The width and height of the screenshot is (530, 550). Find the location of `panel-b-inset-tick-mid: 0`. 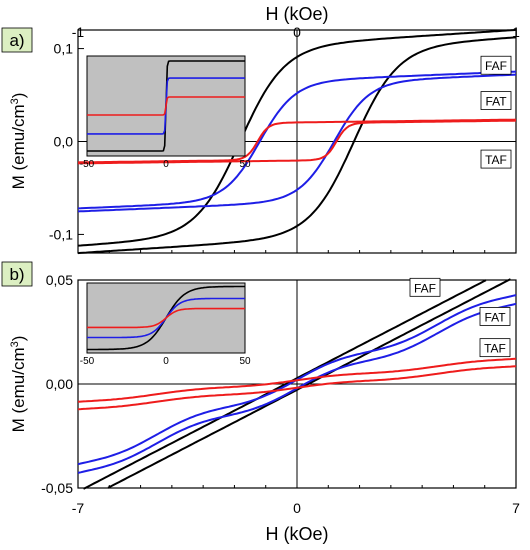

panel-b-inset-tick-mid: 0 is located at coordinates (166, 361).